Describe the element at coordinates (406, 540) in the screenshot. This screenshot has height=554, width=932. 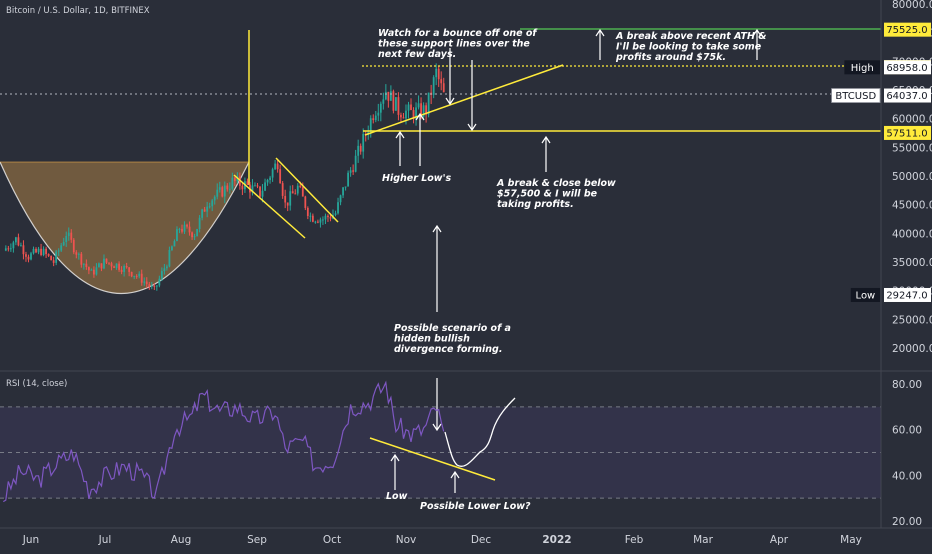
I see `time-tick-label: Nov` at that location.